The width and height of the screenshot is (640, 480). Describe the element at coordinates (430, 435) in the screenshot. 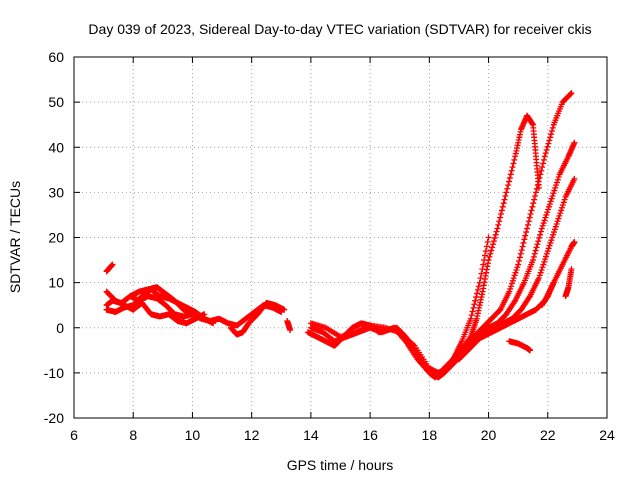

I see `x-tick-label: 18` at that location.